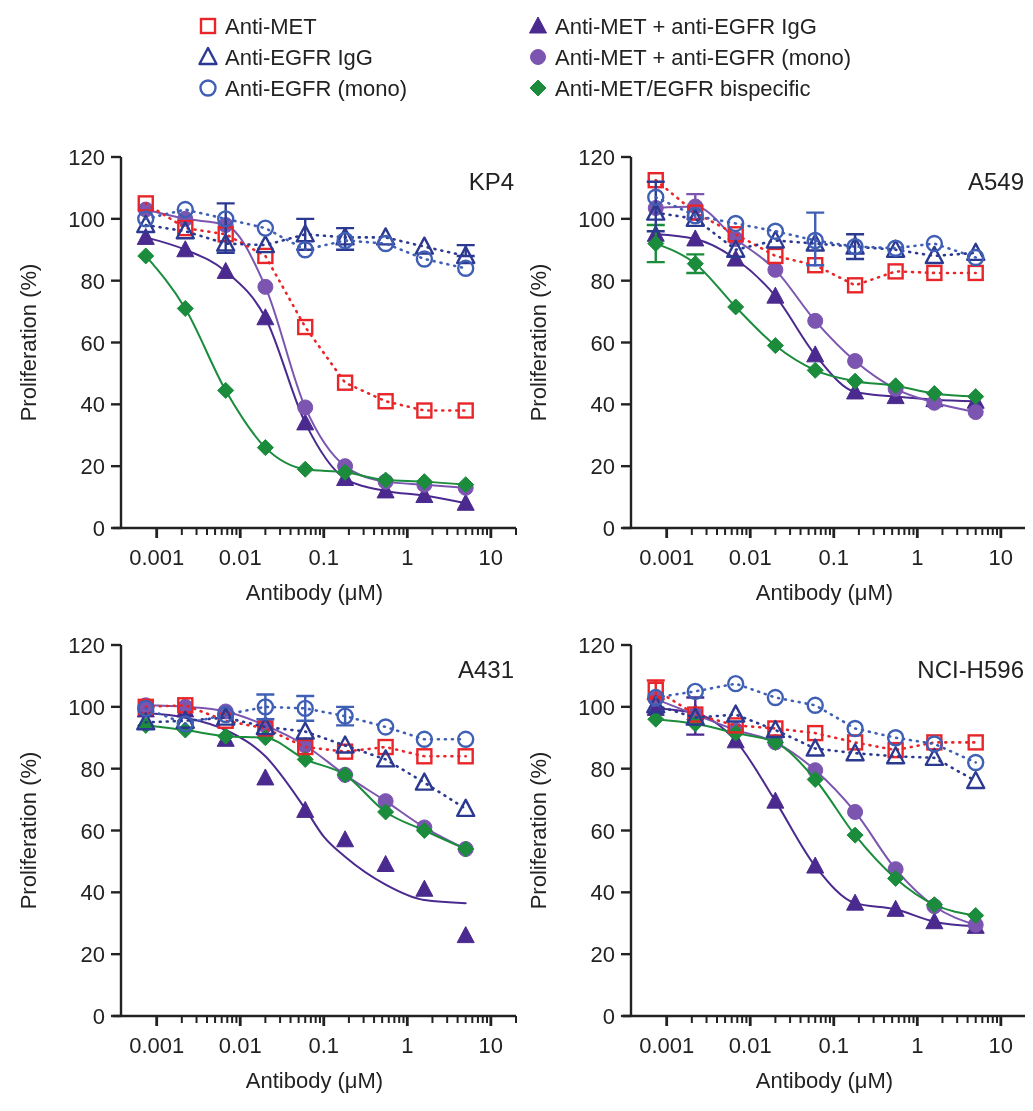  I want to click on text: NCI-H596, so click(970, 669).